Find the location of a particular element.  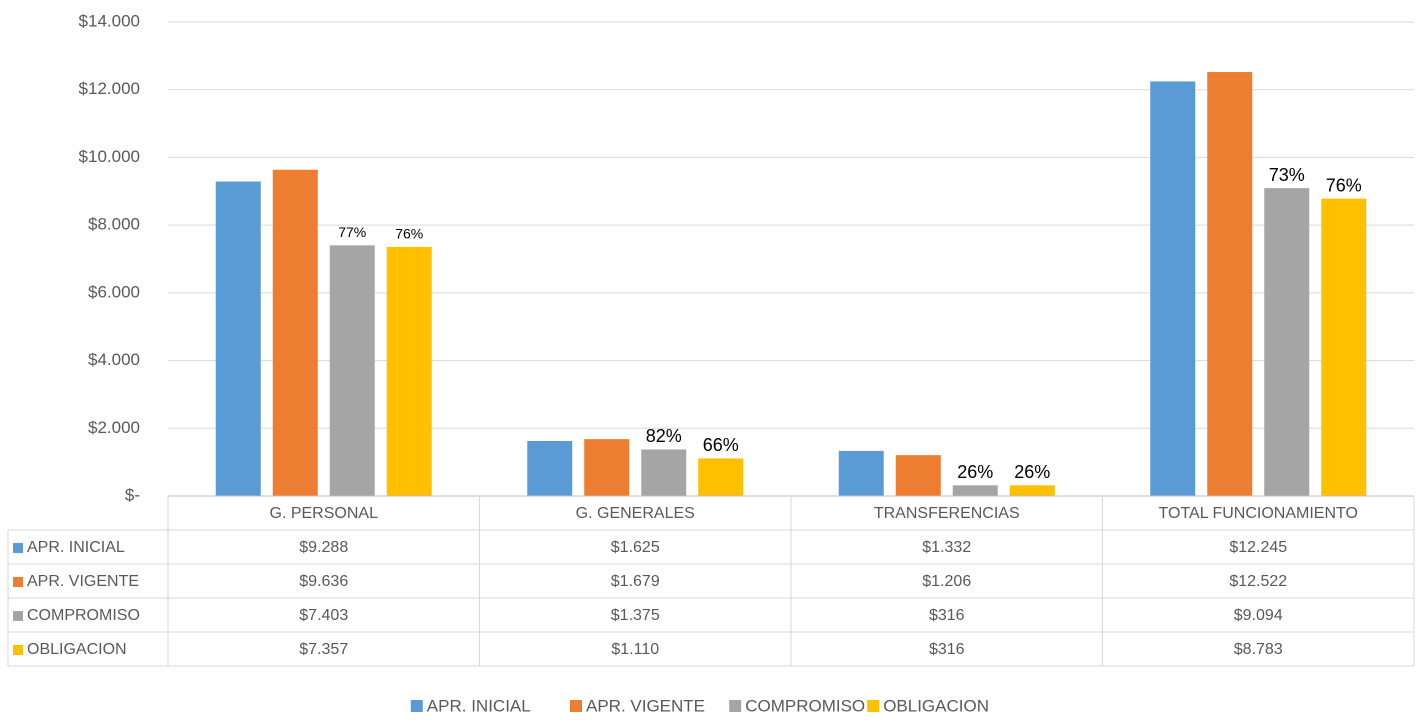

table-cell: $12.522 is located at coordinates (1258, 581).